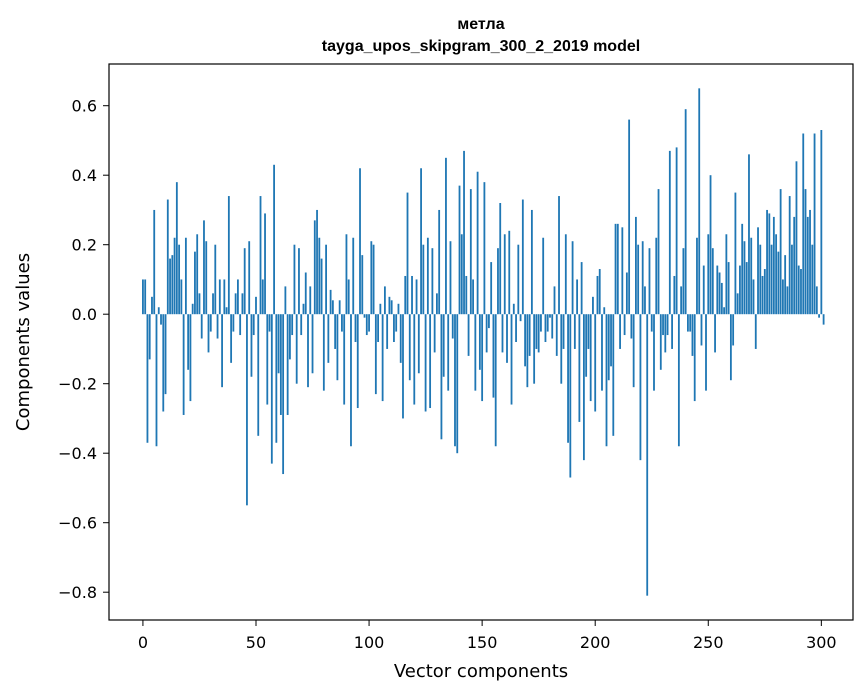  I want to click on x-axis-label: Vector components, so click(481, 671).